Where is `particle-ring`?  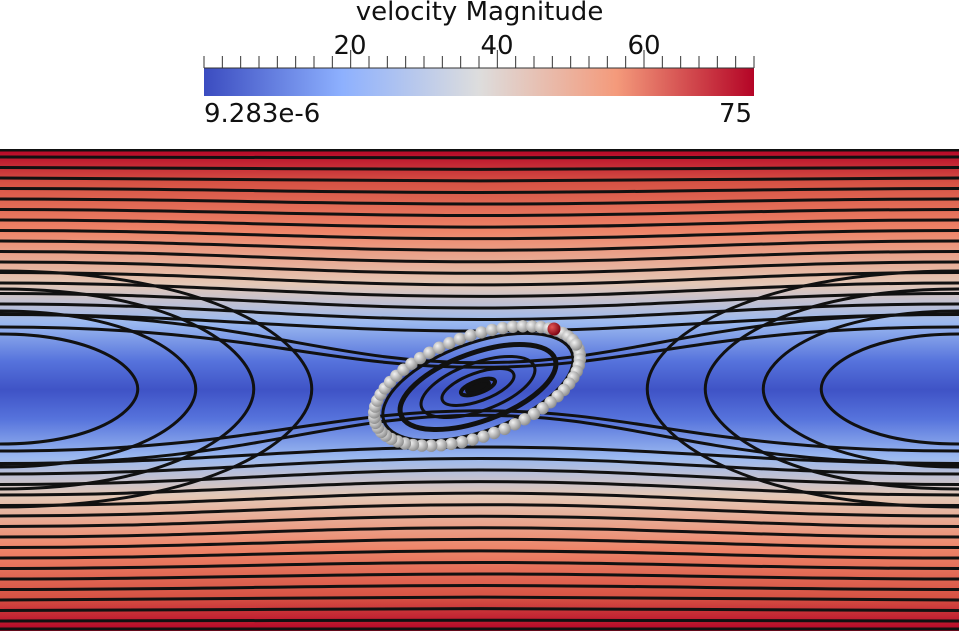
particle-ring is located at coordinates (477, 386).